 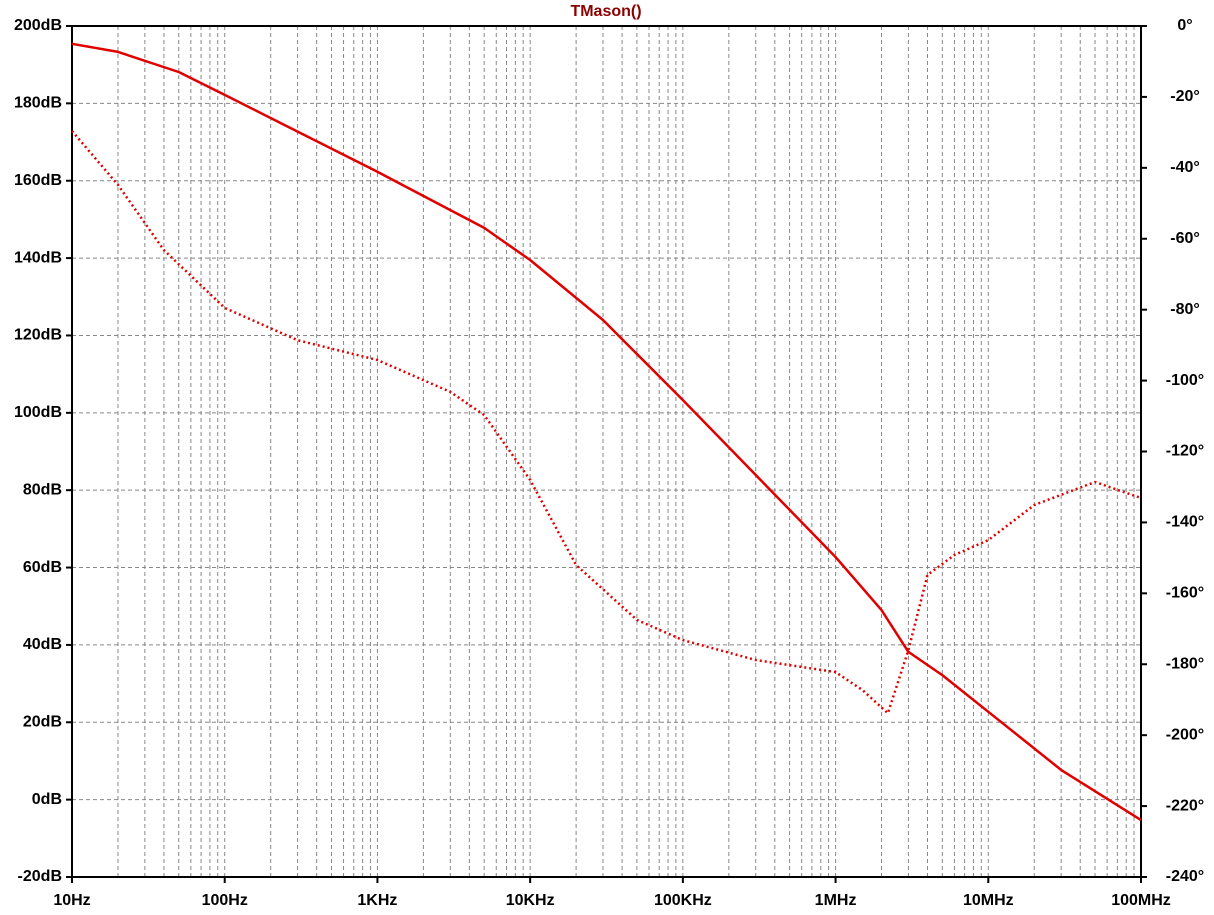 I want to click on y2-tick-label: -80°, so click(x=1185, y=309).